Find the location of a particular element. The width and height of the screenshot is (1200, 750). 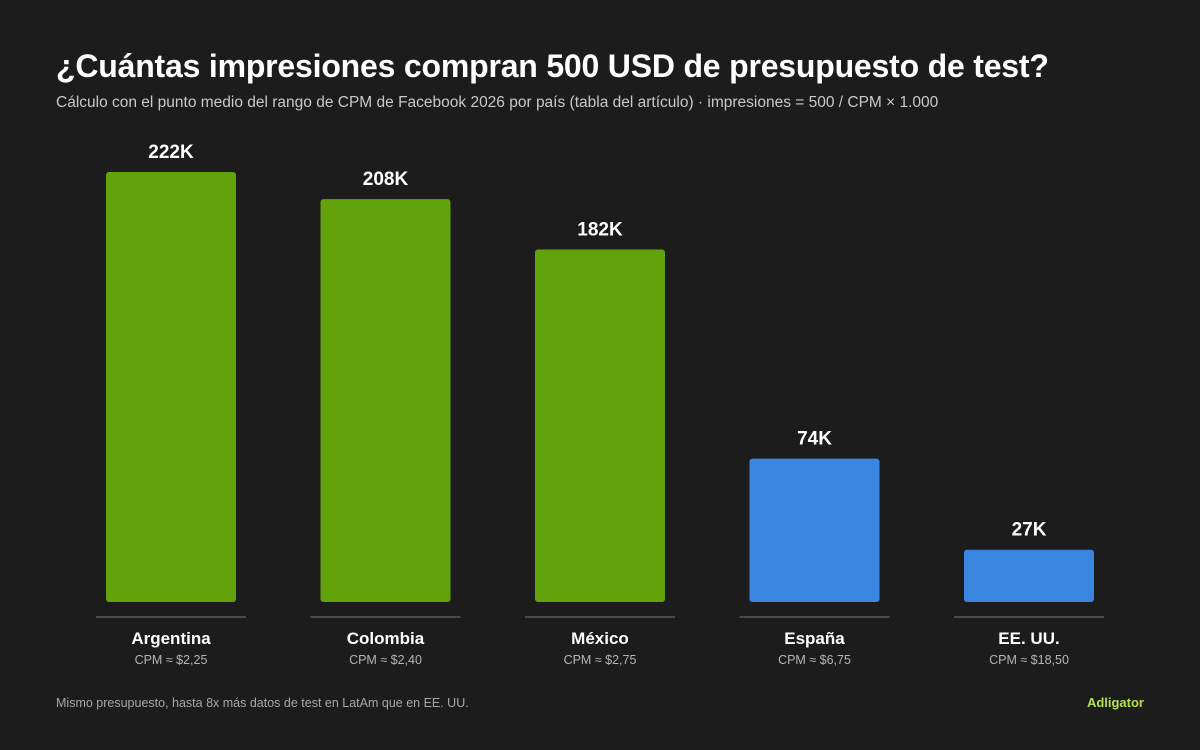

brand-logo: Adligator is located at coordinates (1115, 702).